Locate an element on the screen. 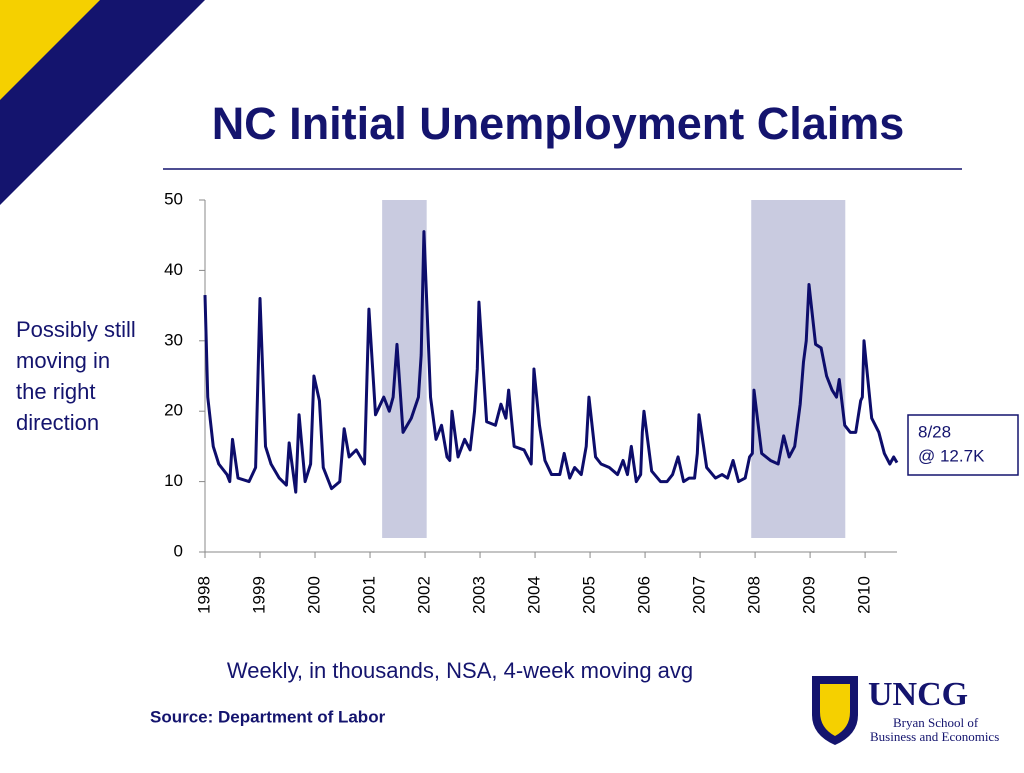 The image size is (1024, 773). callout-line: @ 12.7K is located at coordinates (951, 455).